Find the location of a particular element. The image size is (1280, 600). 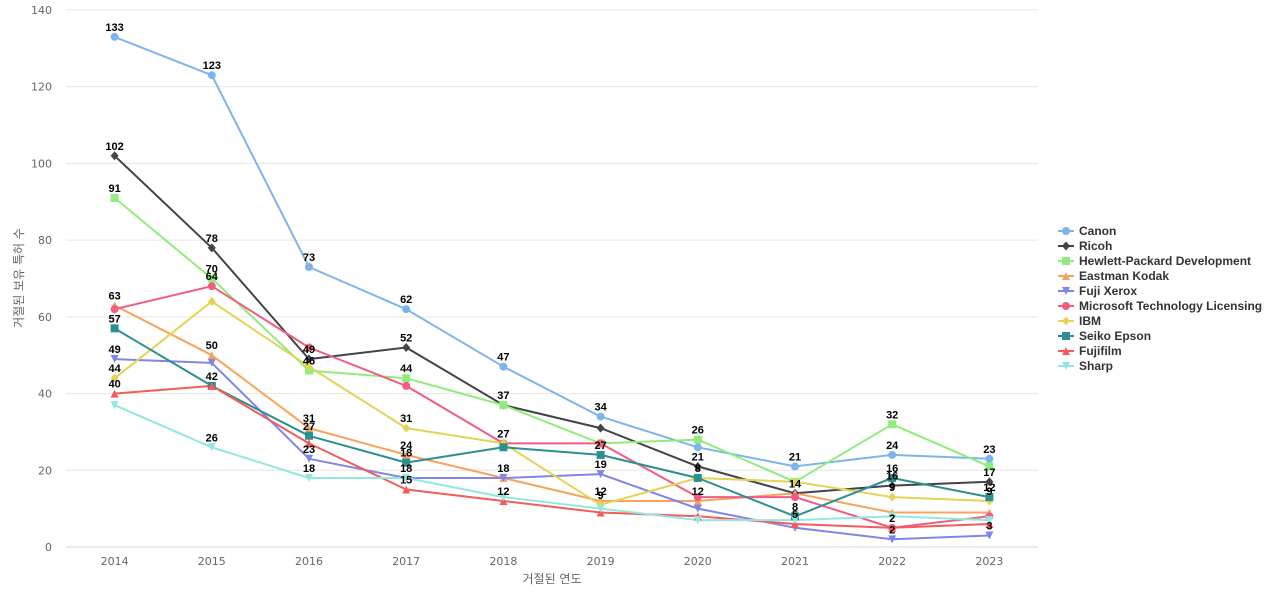

data-label: 24 is located at coordinates (892, 446).